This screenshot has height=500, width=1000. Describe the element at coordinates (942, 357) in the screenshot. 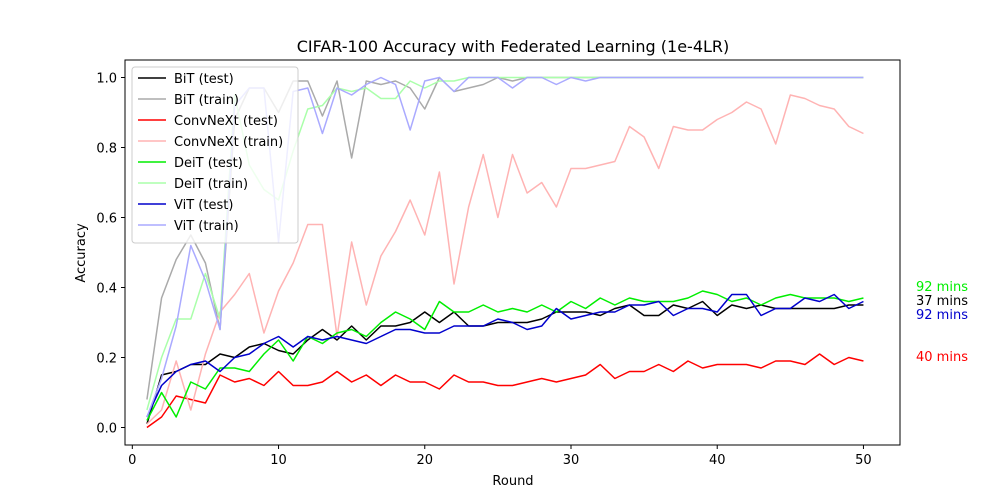

I see `training-time-annotation: 40 mins` at that location.